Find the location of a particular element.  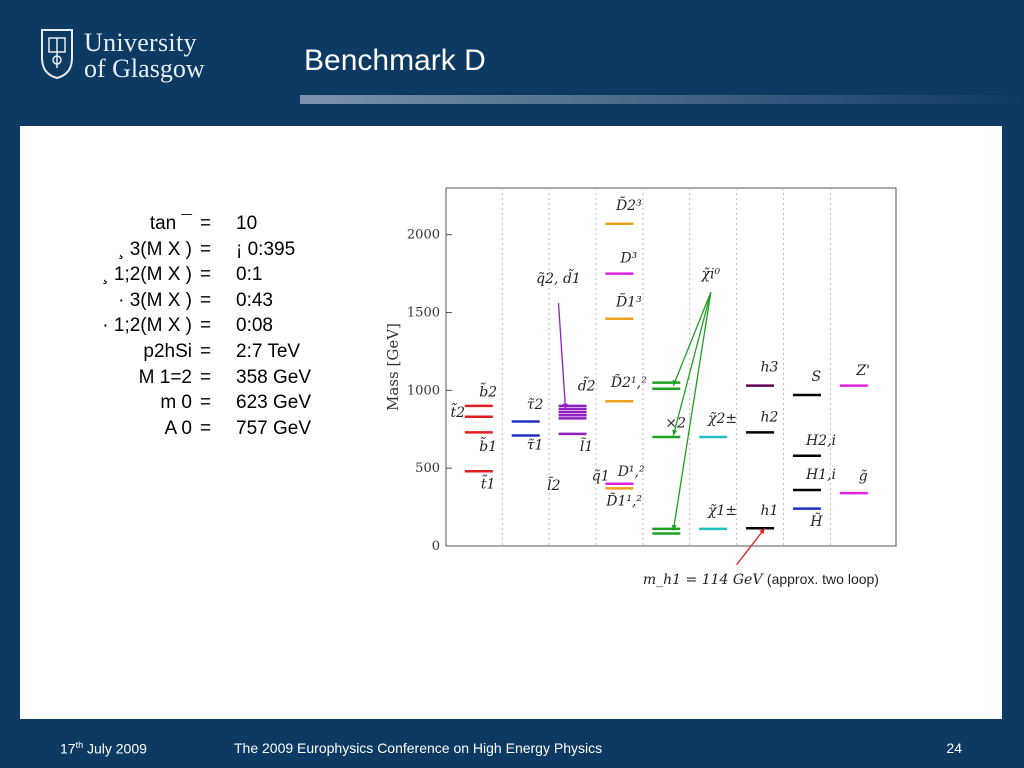

param-value: 10 is located at coordinates (247, 223).